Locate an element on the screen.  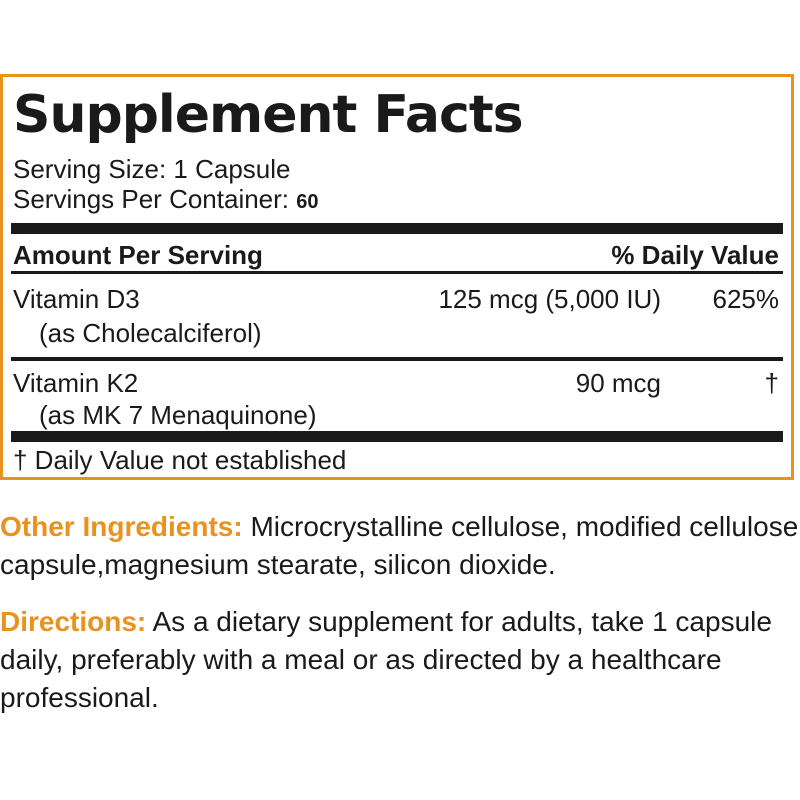
nutrient-name: Vitamin K2 is located at coordinates (76, 383).